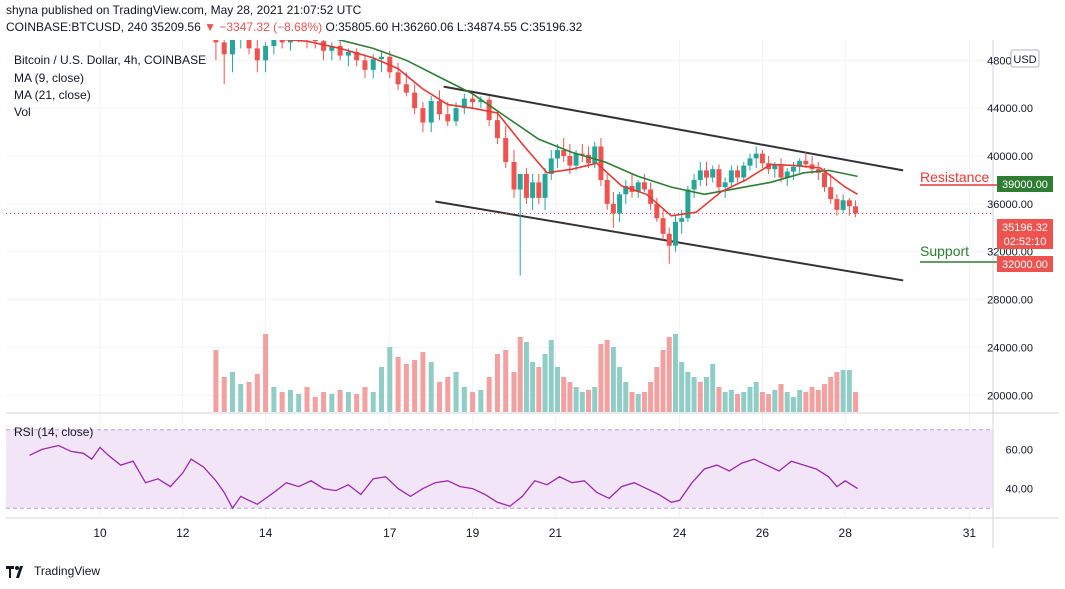 This screenshot has height=589, width=1065. What do you see at coordinates (183, 533) in the screenshot?
I see `time-tick-label: 12` at bounding box center [183, 533].